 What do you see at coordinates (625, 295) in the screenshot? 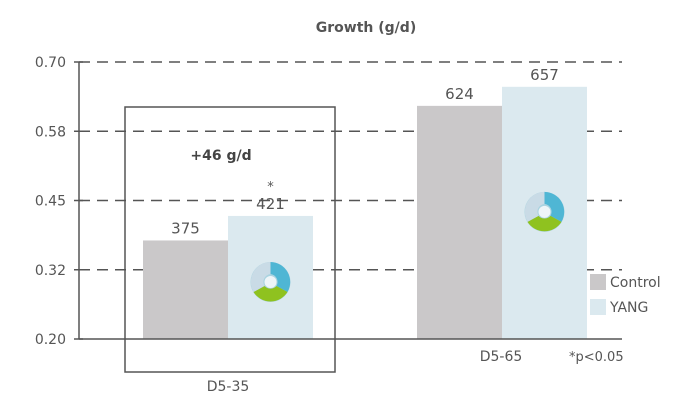
I see `legend: Control YANG` at bounding box center [625, 295].